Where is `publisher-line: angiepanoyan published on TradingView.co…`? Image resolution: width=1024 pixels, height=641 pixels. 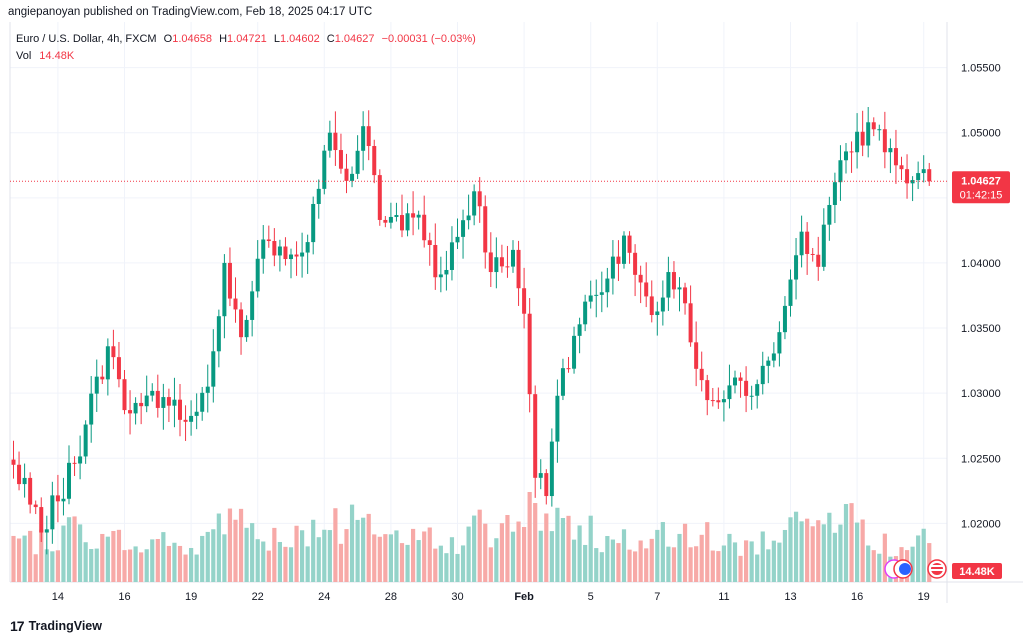 publisher-line: angiepanoyan published on TradingView.co… is located at coordinates (190, 12).